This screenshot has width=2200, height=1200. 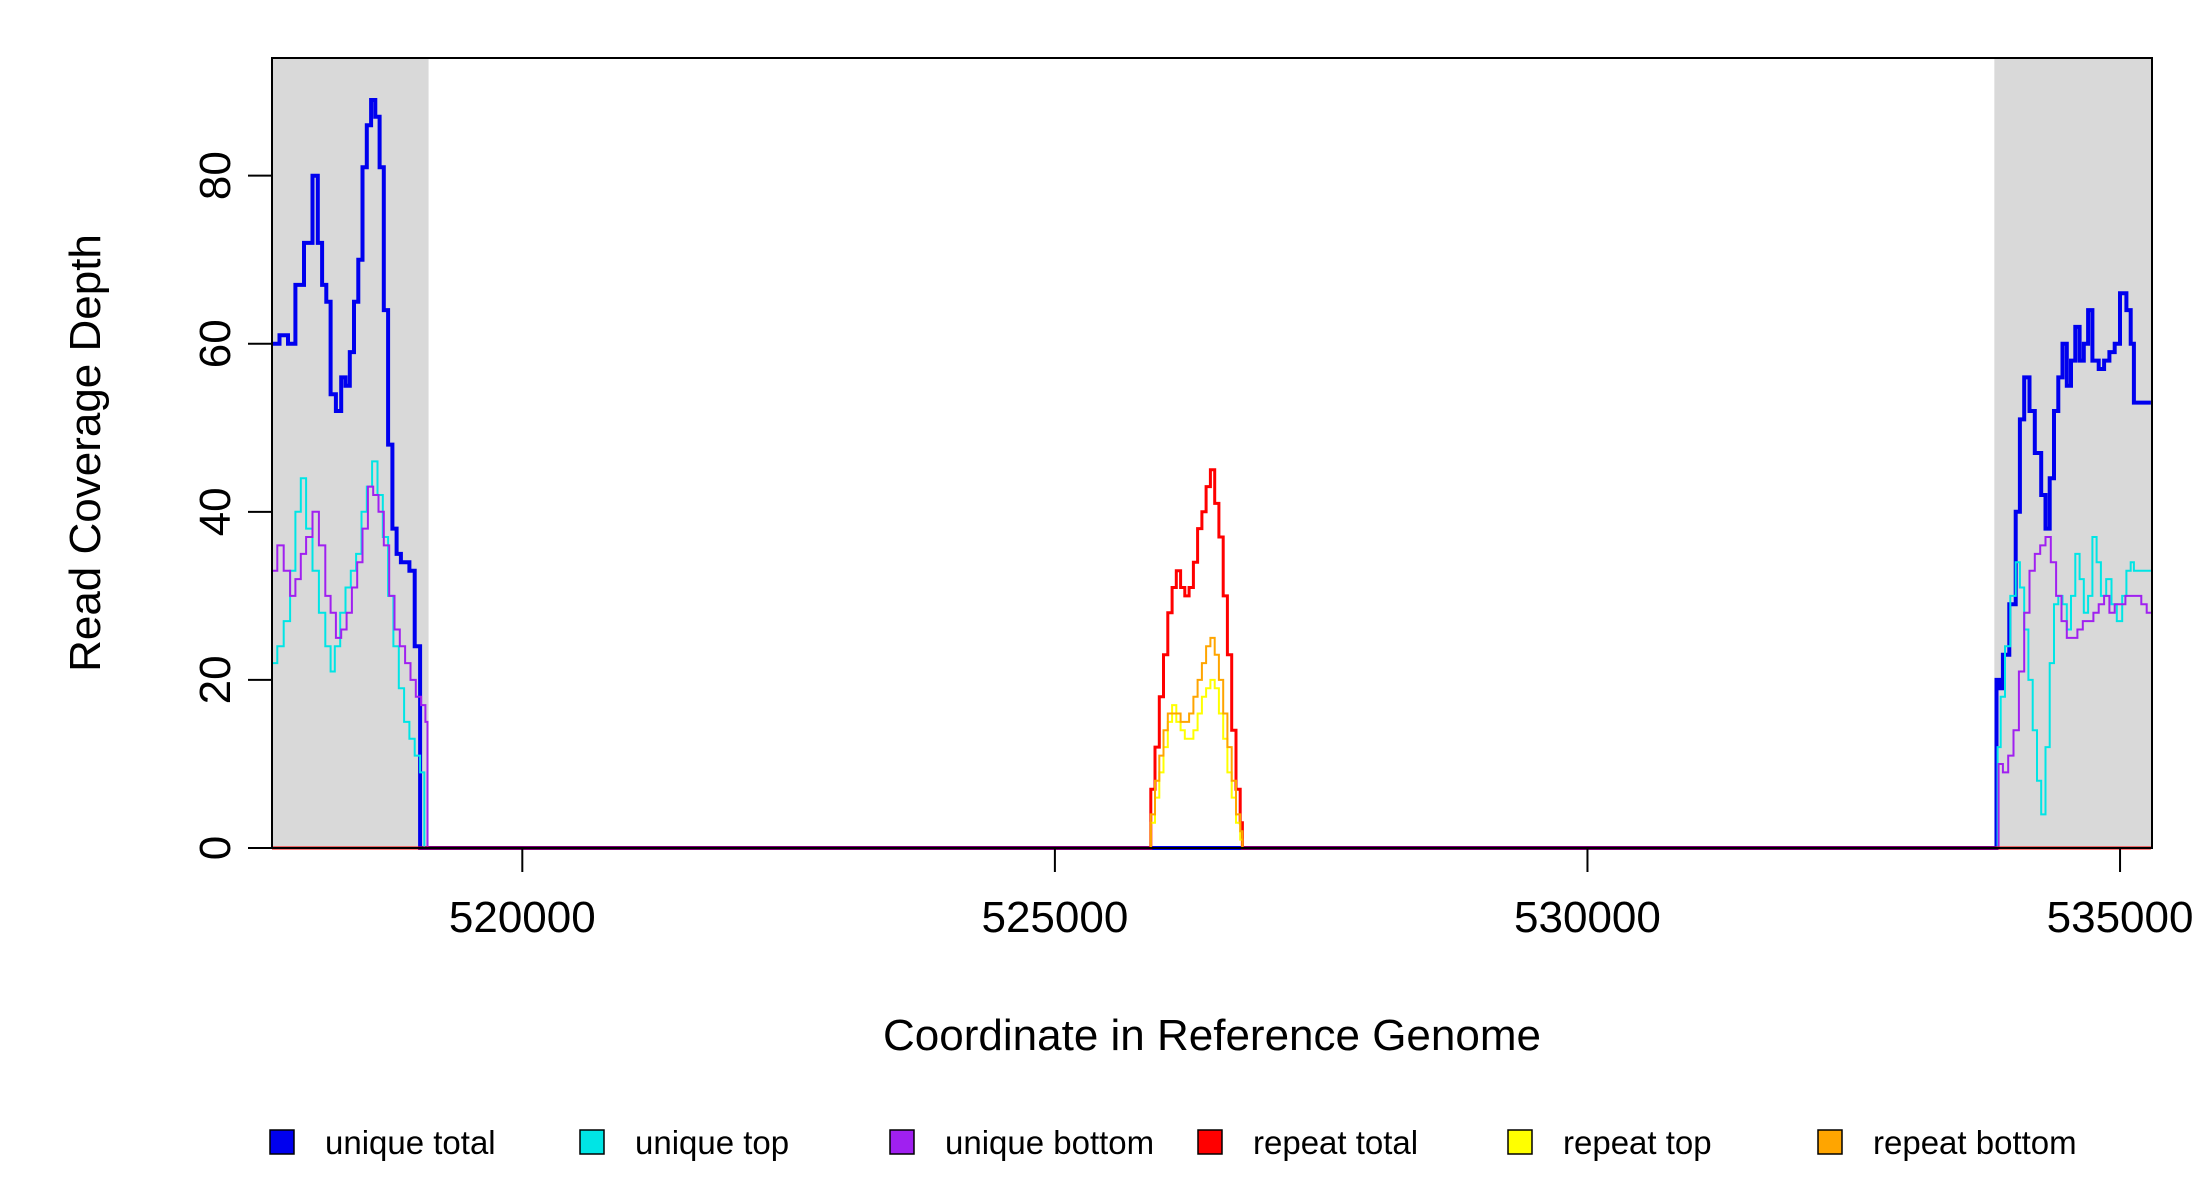 I want to click on legend-swatch-repeat-bottom, so click(x=1830, y=1142).